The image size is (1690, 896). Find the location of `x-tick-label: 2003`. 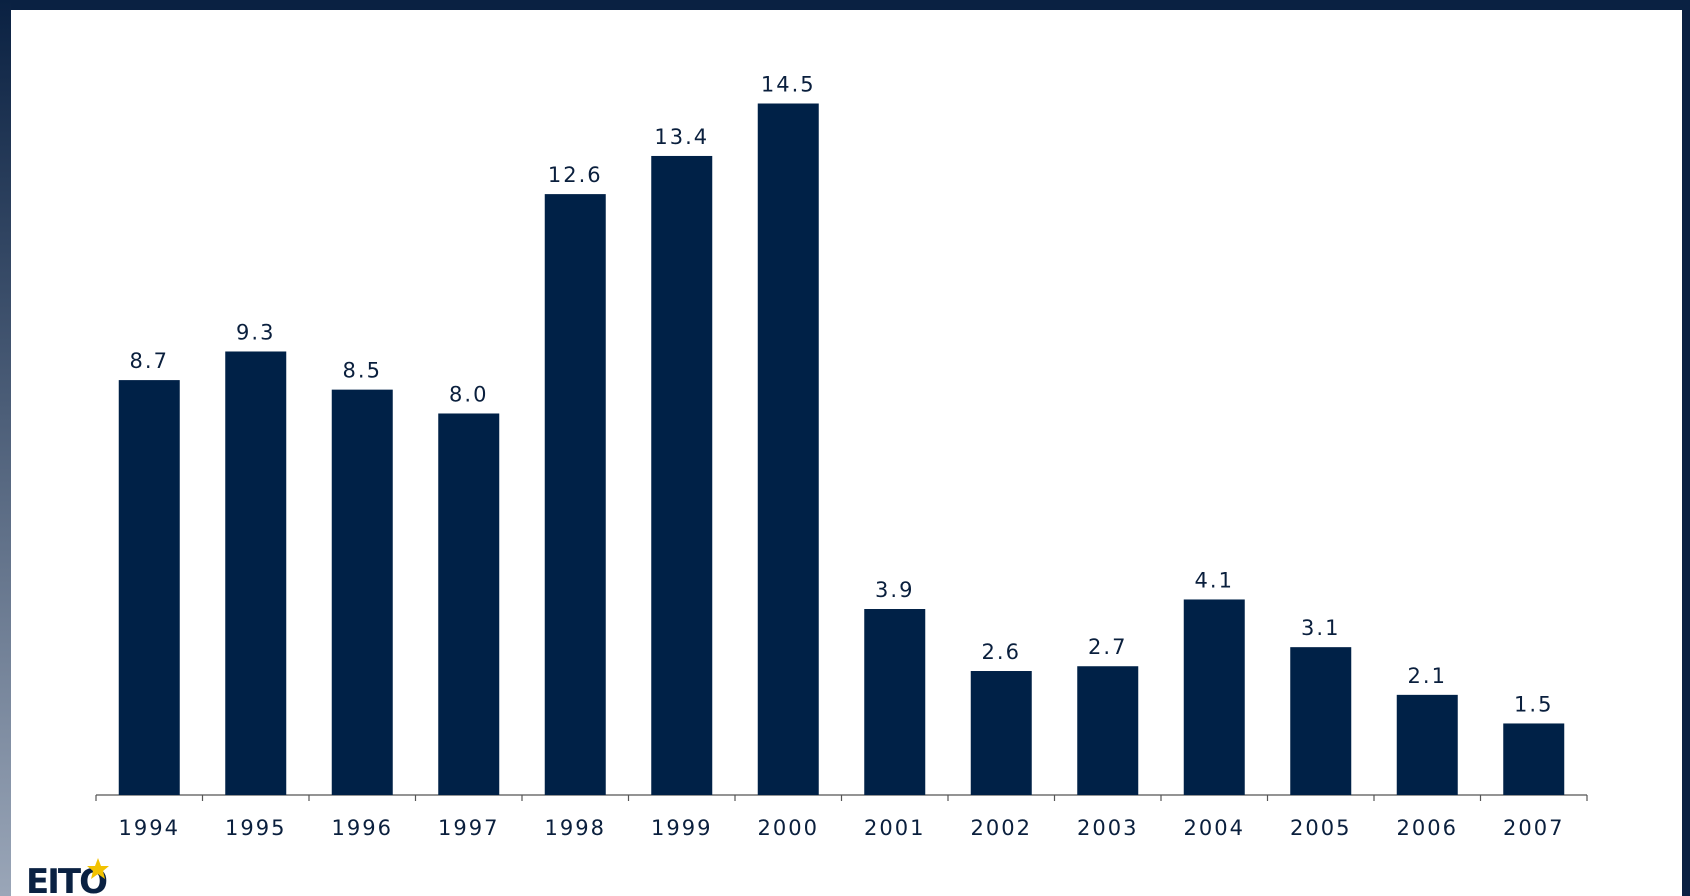

x-tick-label: 2003 is located at coordinates (1107, 828).